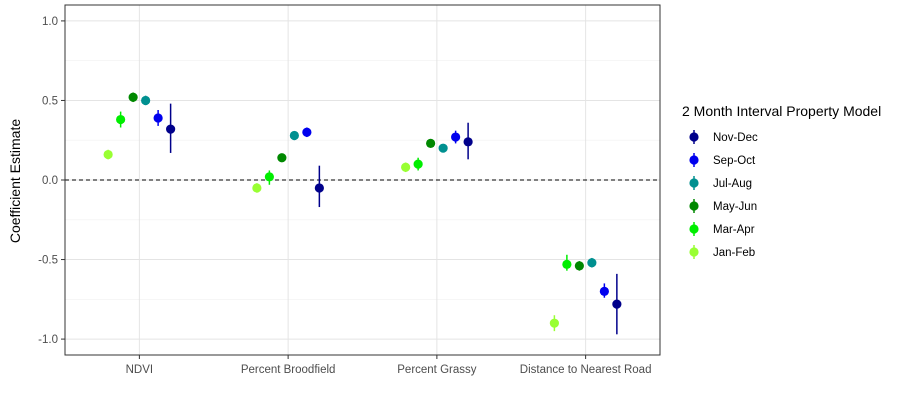  What do you see at coordinates (734, 253) in the screenshot?
I see `legend-label: Jan-Feb` at bounding box center [734, 253].